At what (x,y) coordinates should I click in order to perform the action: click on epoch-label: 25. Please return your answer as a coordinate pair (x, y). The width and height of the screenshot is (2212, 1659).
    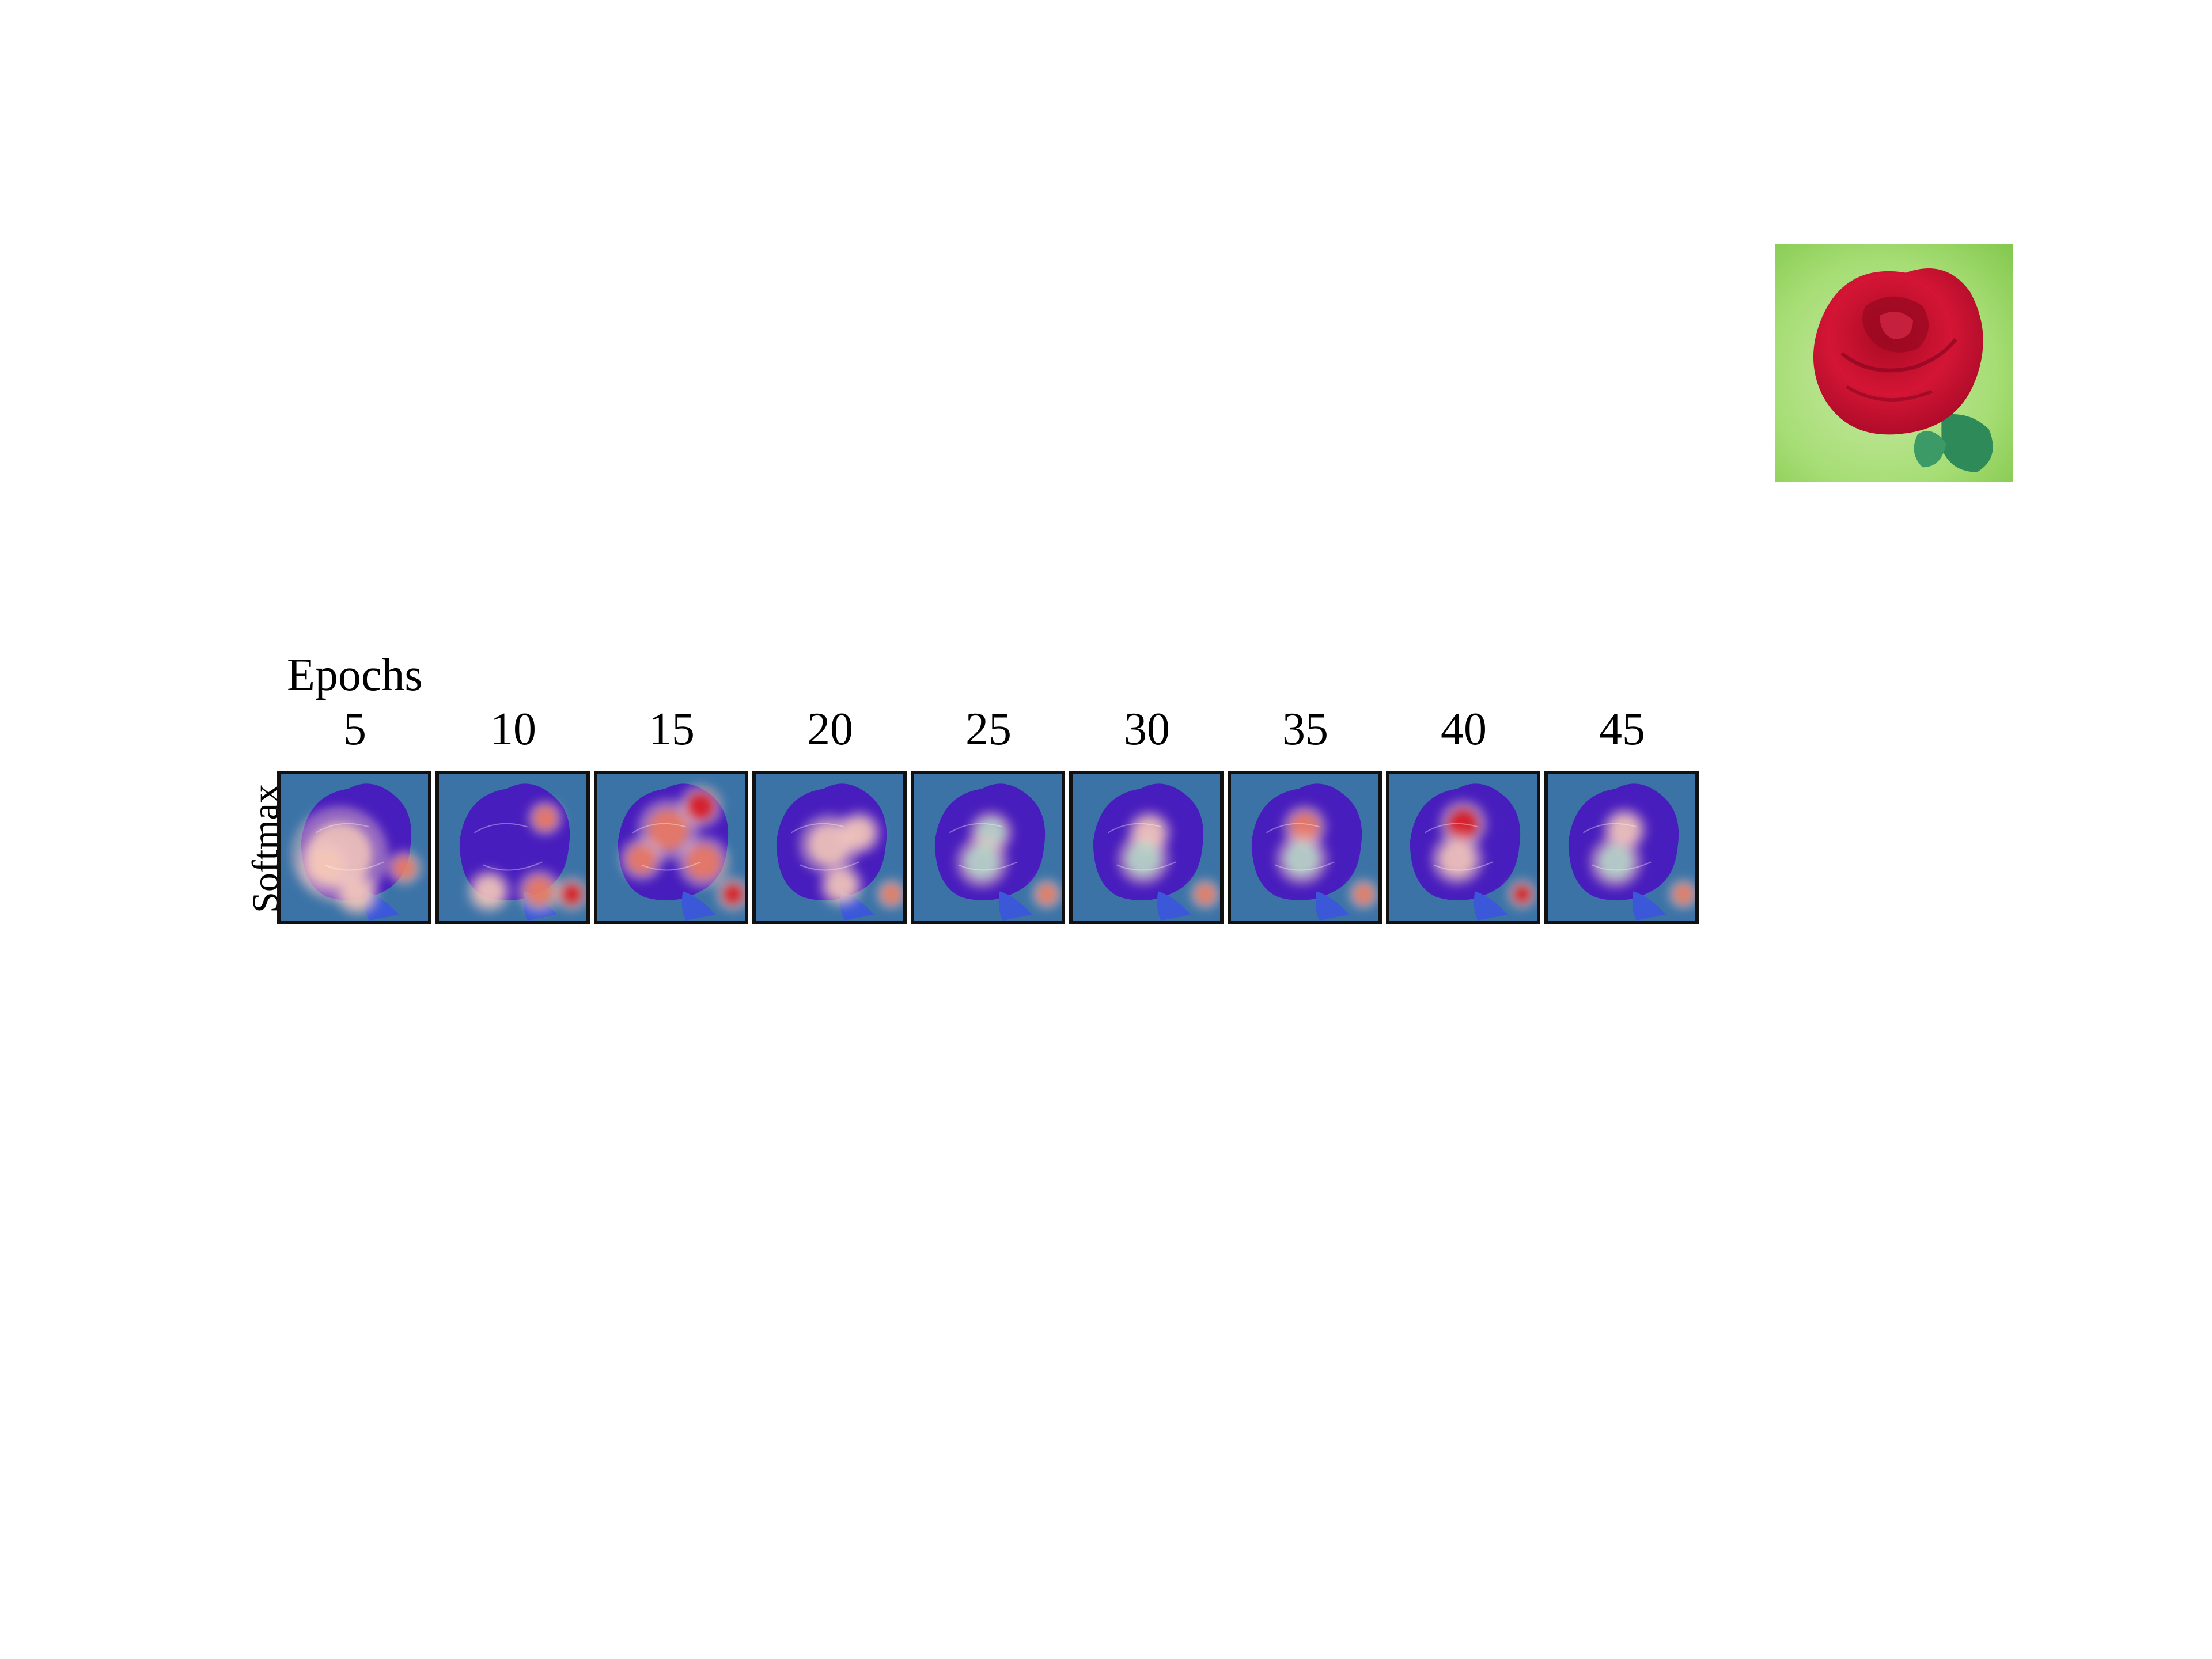
    Looking at the image, I should click on (988, 729).